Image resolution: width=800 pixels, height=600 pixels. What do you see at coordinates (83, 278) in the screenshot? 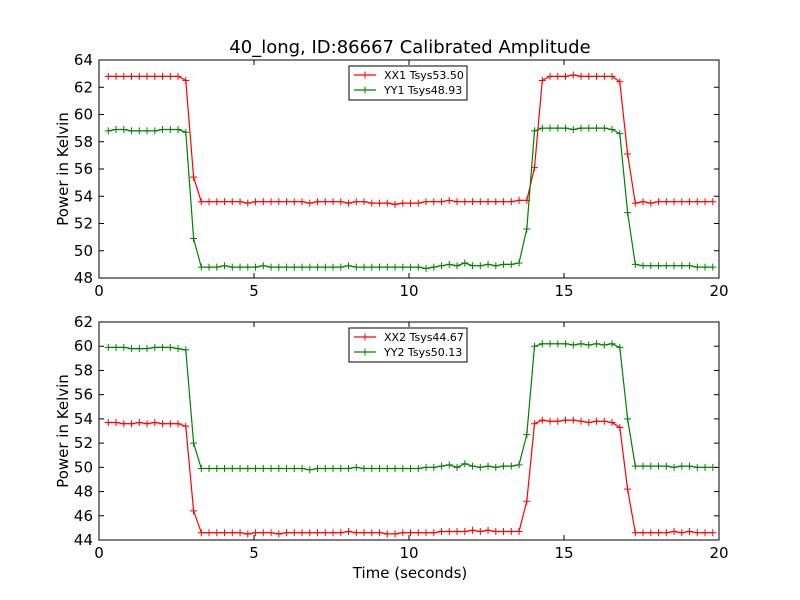
I see `y-tick-label: 48` at bounding box center [83, 278].